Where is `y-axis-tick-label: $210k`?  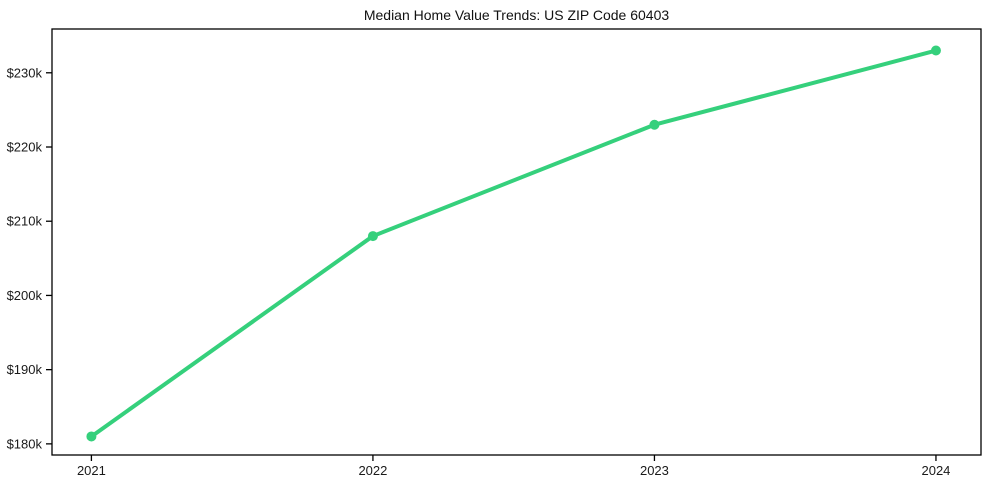
y-axis-tick-label: $210k is located at coordinates (25, 221).